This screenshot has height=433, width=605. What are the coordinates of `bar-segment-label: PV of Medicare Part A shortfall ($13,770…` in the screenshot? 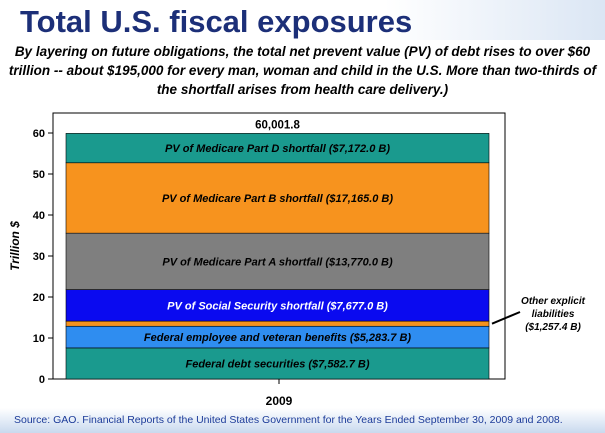 It's located at (277, 262).